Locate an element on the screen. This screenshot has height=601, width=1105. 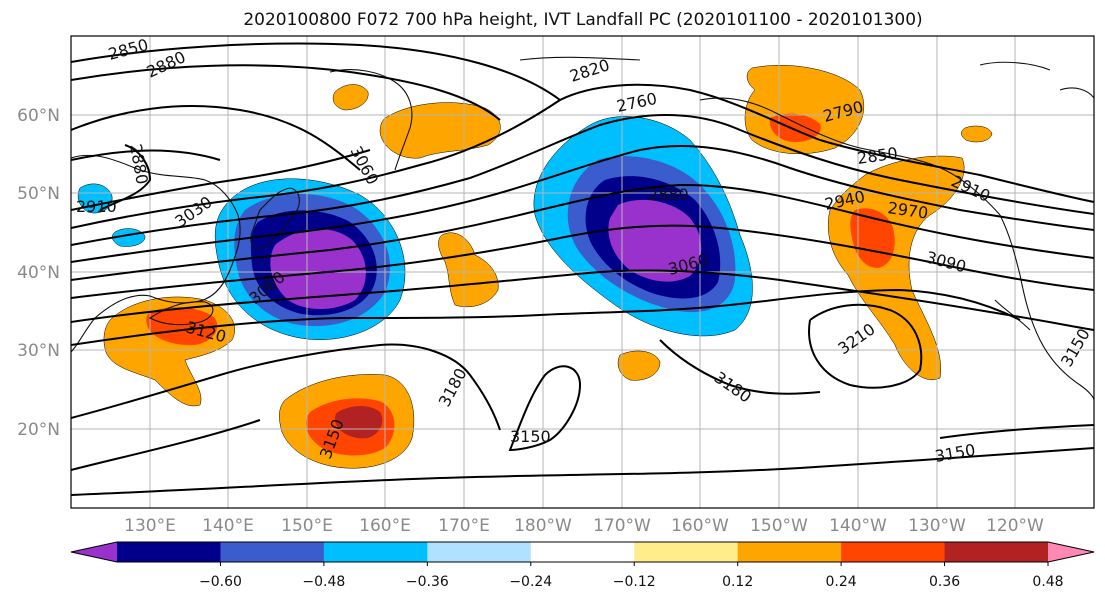
colorbar-outline is located at coordinates (582, 552).